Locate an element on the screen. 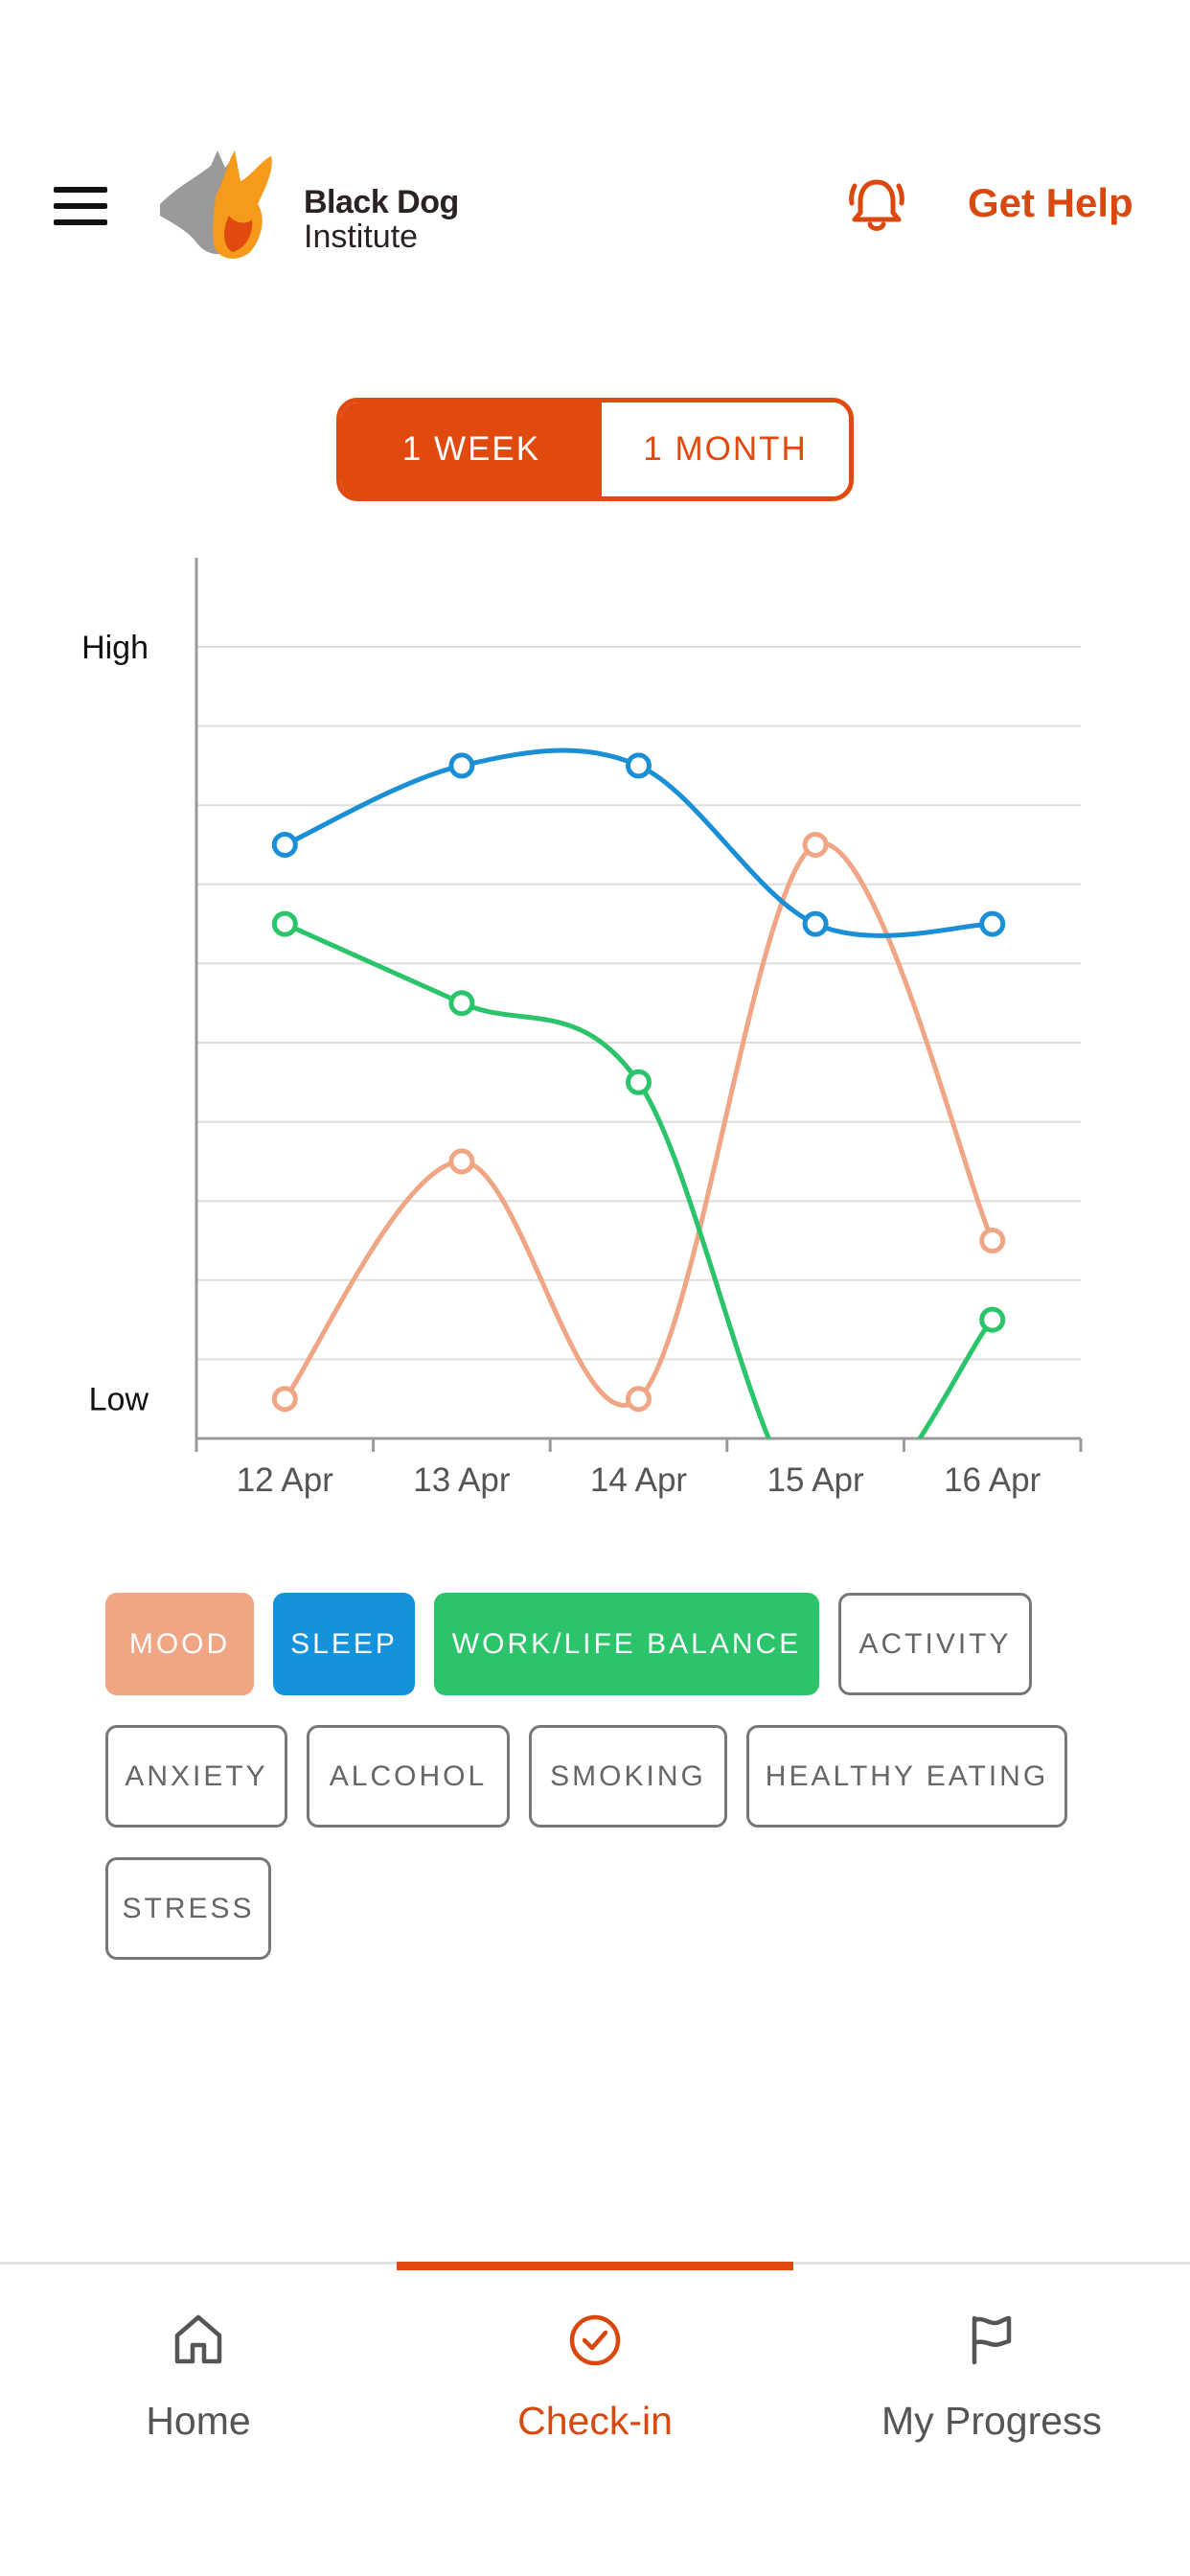 The image size is (1190, 2576). app-header: Black Dog Institute Get Help is located at coordinates (595, 206).